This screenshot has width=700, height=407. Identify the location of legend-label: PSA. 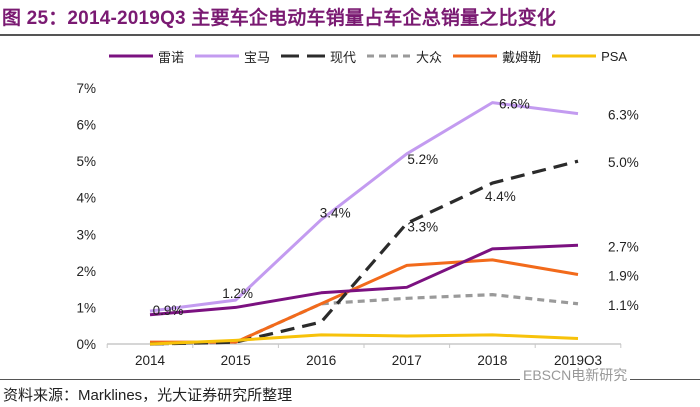
(614, 56).